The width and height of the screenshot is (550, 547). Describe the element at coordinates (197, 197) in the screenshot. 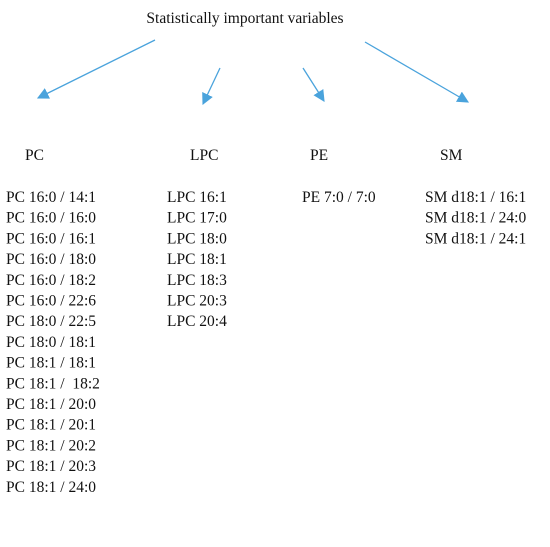

I see `group-item: LPC 16:1` at that location.